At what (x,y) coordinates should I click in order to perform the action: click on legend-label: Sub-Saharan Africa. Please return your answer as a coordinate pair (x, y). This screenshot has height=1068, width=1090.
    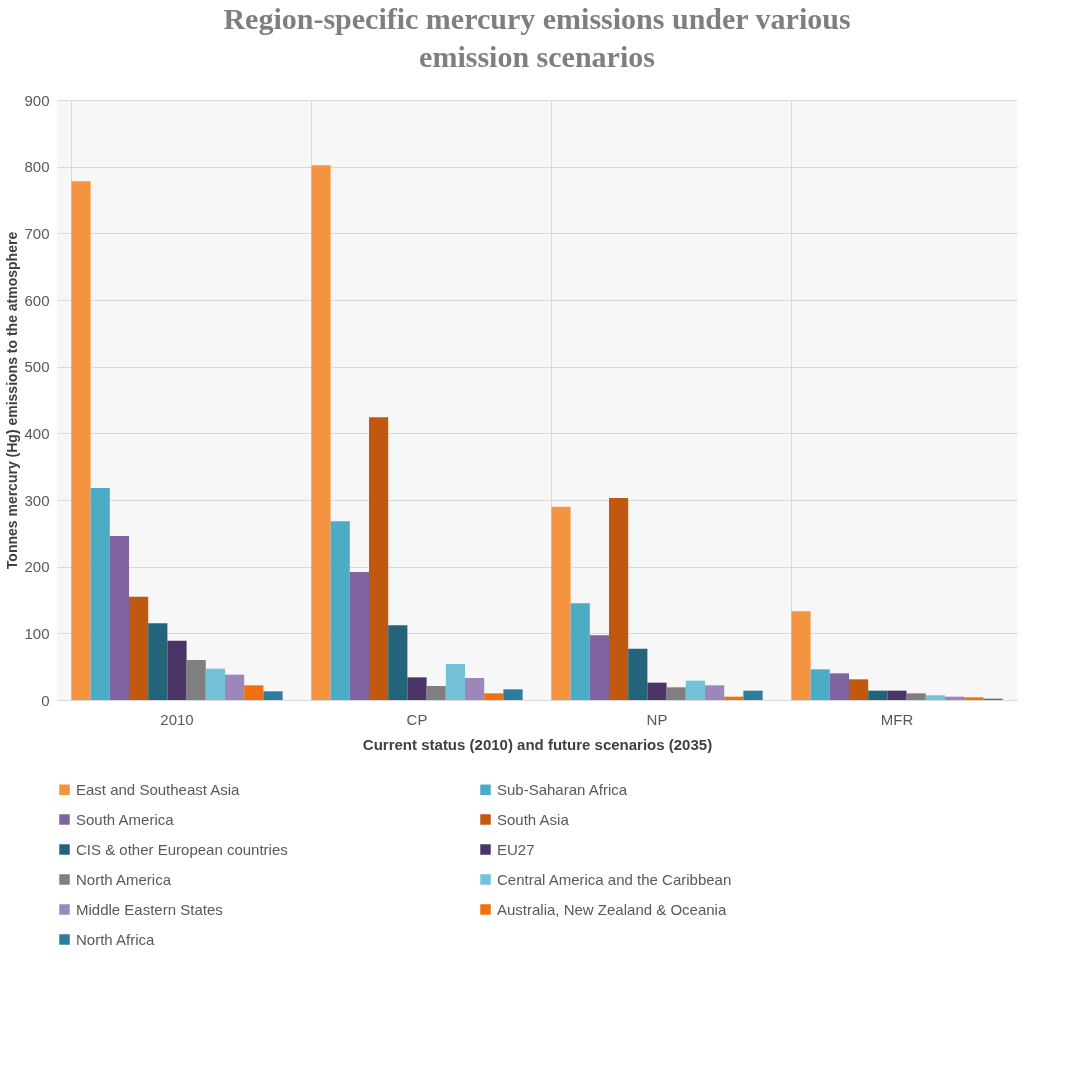
    Looking at the image, I should click on (562, 789).